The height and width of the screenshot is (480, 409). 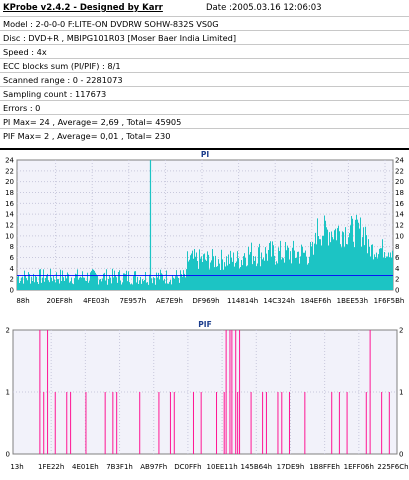 I want to click on y-tick-label-left: 18, so click(x=9, y=193).